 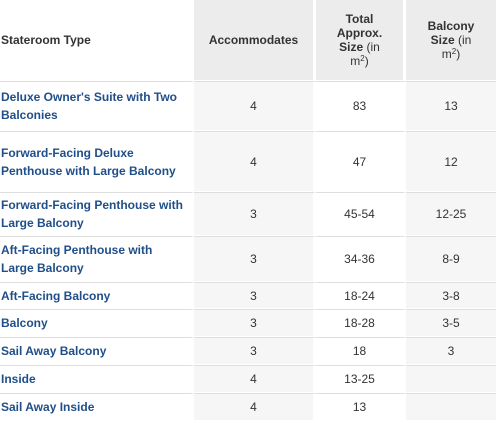 What do you see at coordinates (97, 40) in the screenshot?
I see `header-stateroom-type: Stateroom Type` at bounding box center [97, 40].